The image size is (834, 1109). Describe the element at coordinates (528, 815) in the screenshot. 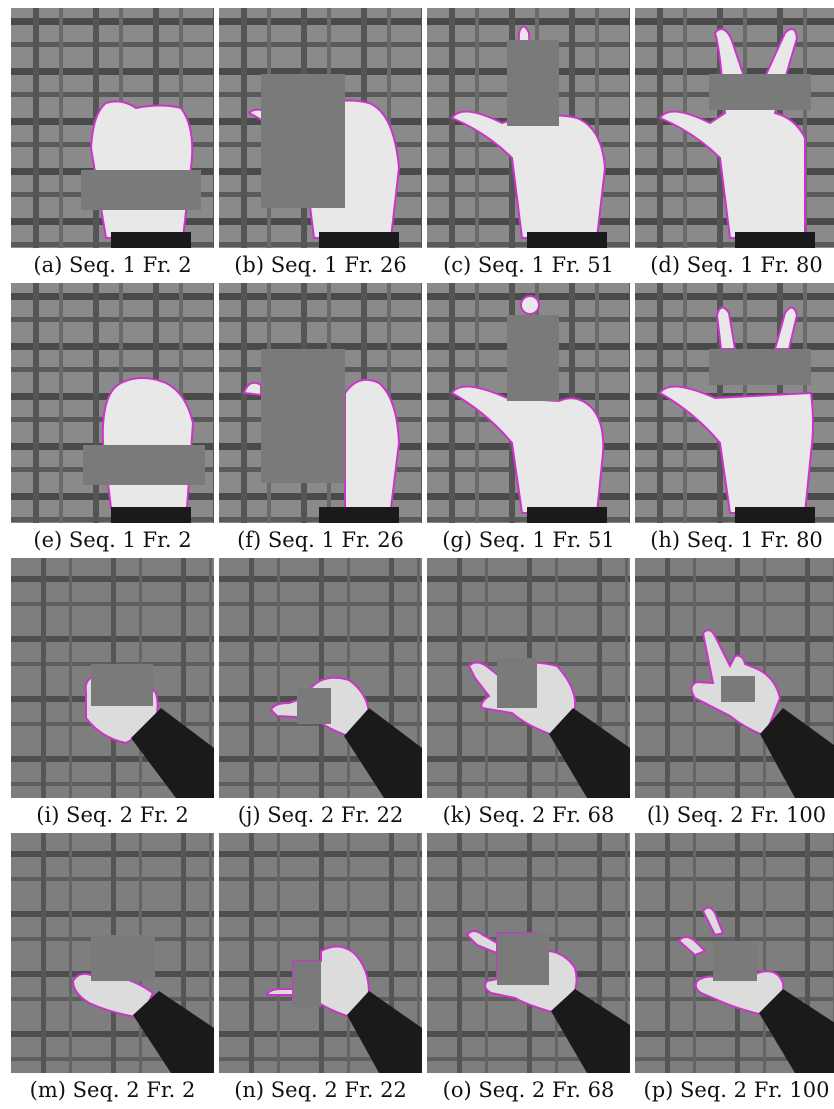

I see `panel-caption: (k) Seq. 2 Fr. 68` at that location.